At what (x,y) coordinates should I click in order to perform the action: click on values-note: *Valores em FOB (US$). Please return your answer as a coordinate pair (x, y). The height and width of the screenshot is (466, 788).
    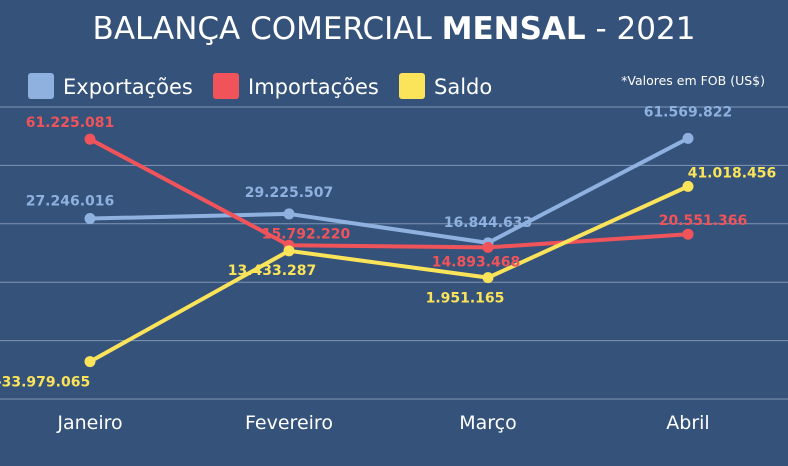
    Looking at the image, I should click on (693, 80).